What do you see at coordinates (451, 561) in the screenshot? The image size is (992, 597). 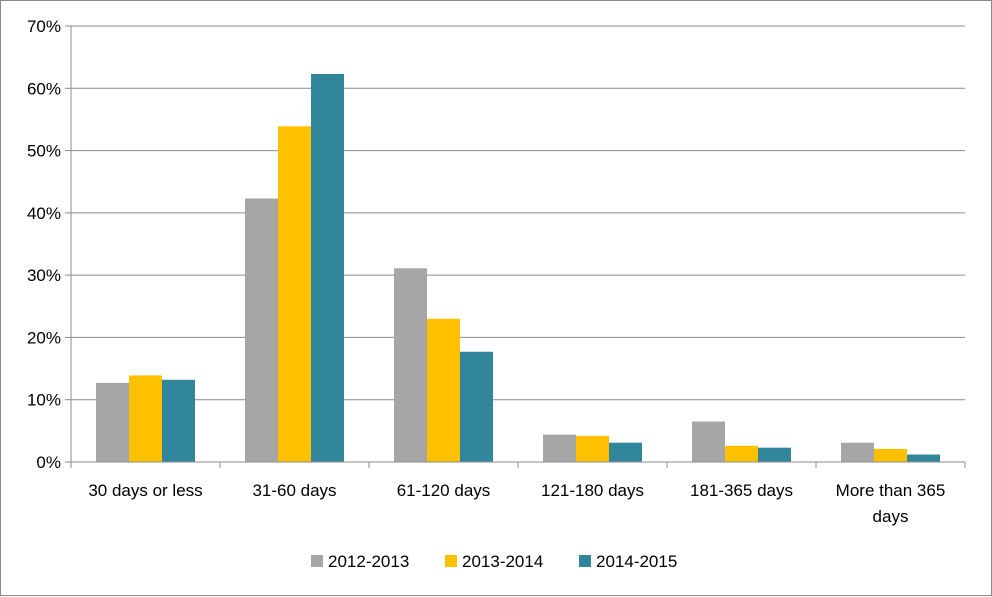 I see `legend-swatch-2013-2014` at bounding box center [451, 561].